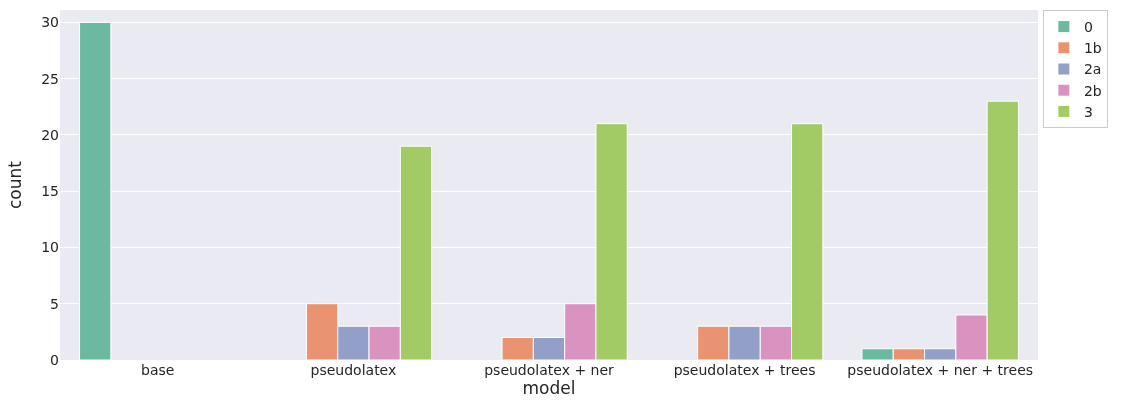 The image size is (1133, 415). What do you see at coordinates (940, 370) in the screenshot?
I see `x-tick-label: pseudolatex + ner + trees` at bounding box center [940, 370].